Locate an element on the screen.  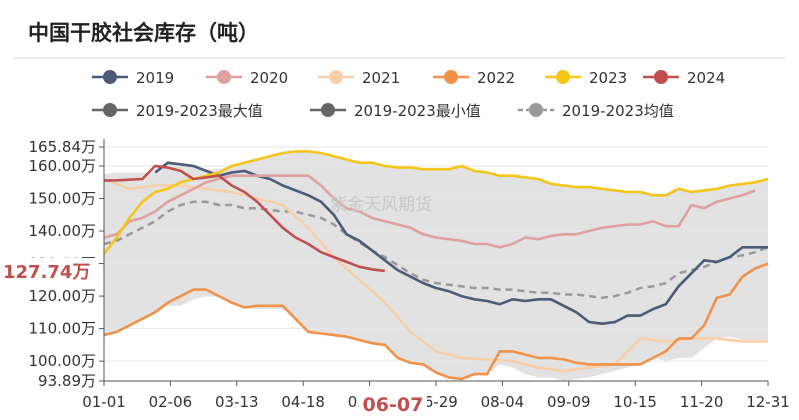
highlight-date-label: 06-07 is located at coordinates (393, 405).